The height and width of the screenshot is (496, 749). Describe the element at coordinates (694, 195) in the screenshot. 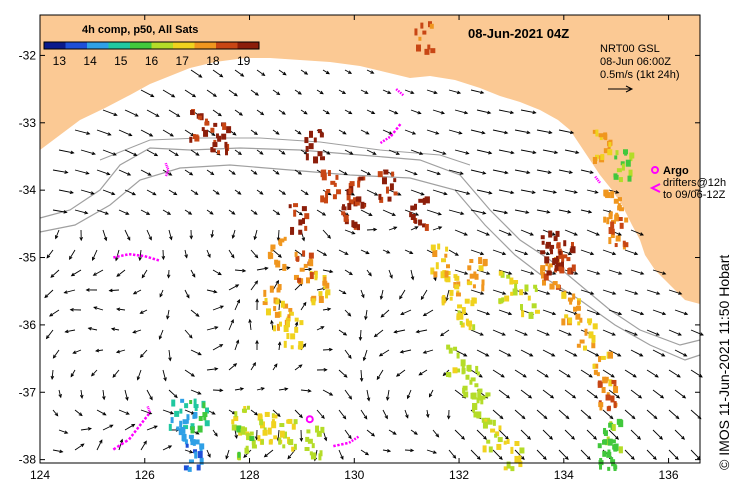

I see `drifter-label-2: to 09/06-12Z` at that location.